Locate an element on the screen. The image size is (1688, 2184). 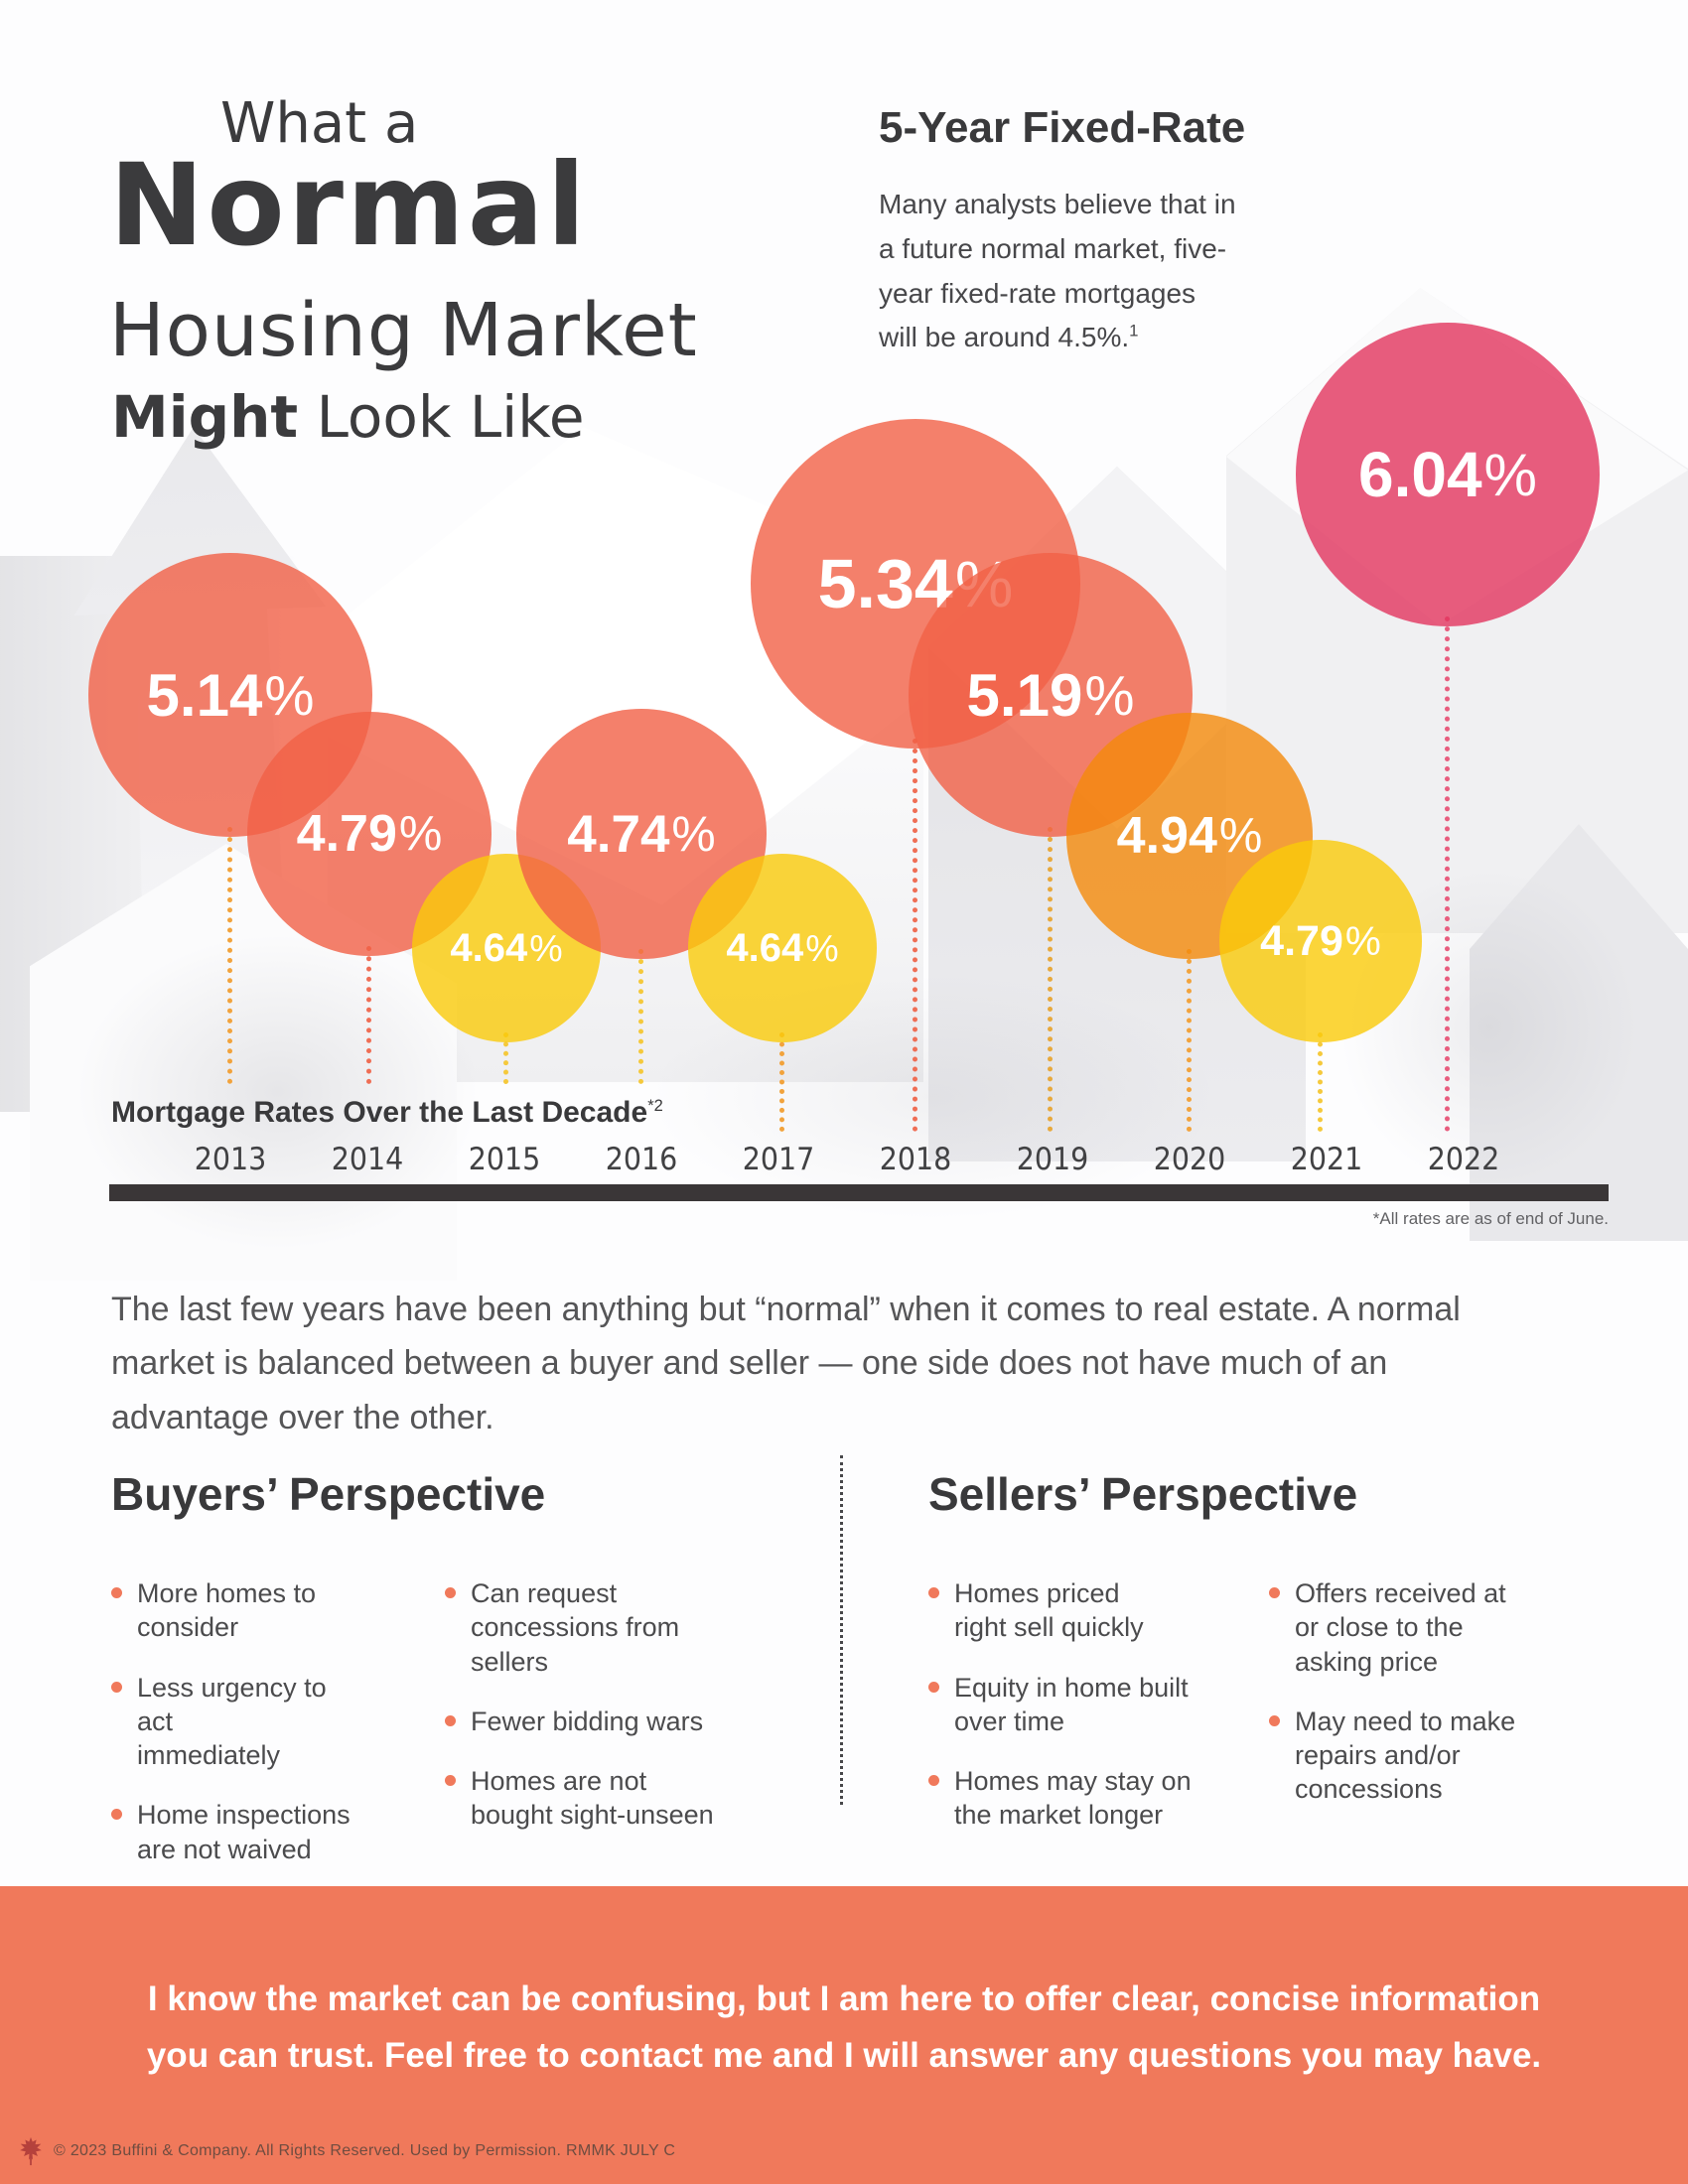
footnote-marker-1: 1 is located at coordinates (1134, 331).